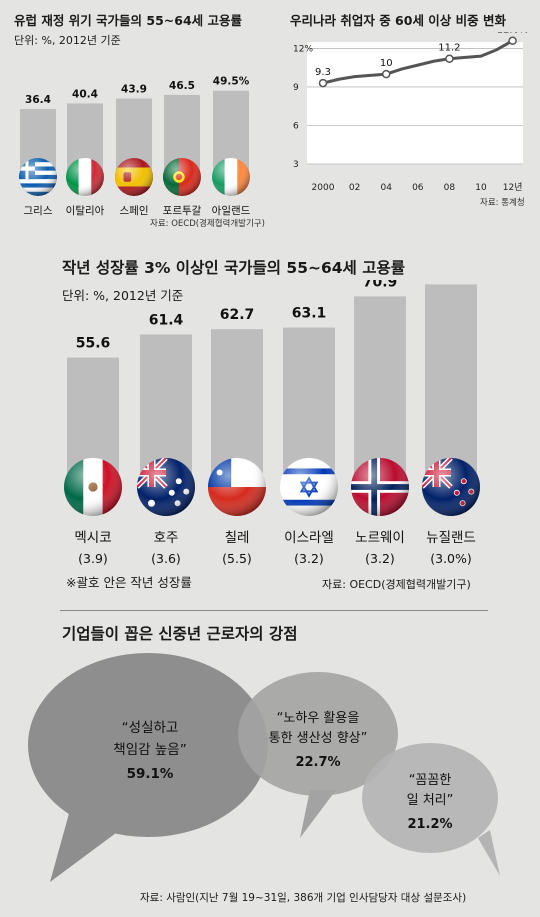 The image size is (540, 917). I want to click on euro-bar-value: 43.9, so click(134, 90).